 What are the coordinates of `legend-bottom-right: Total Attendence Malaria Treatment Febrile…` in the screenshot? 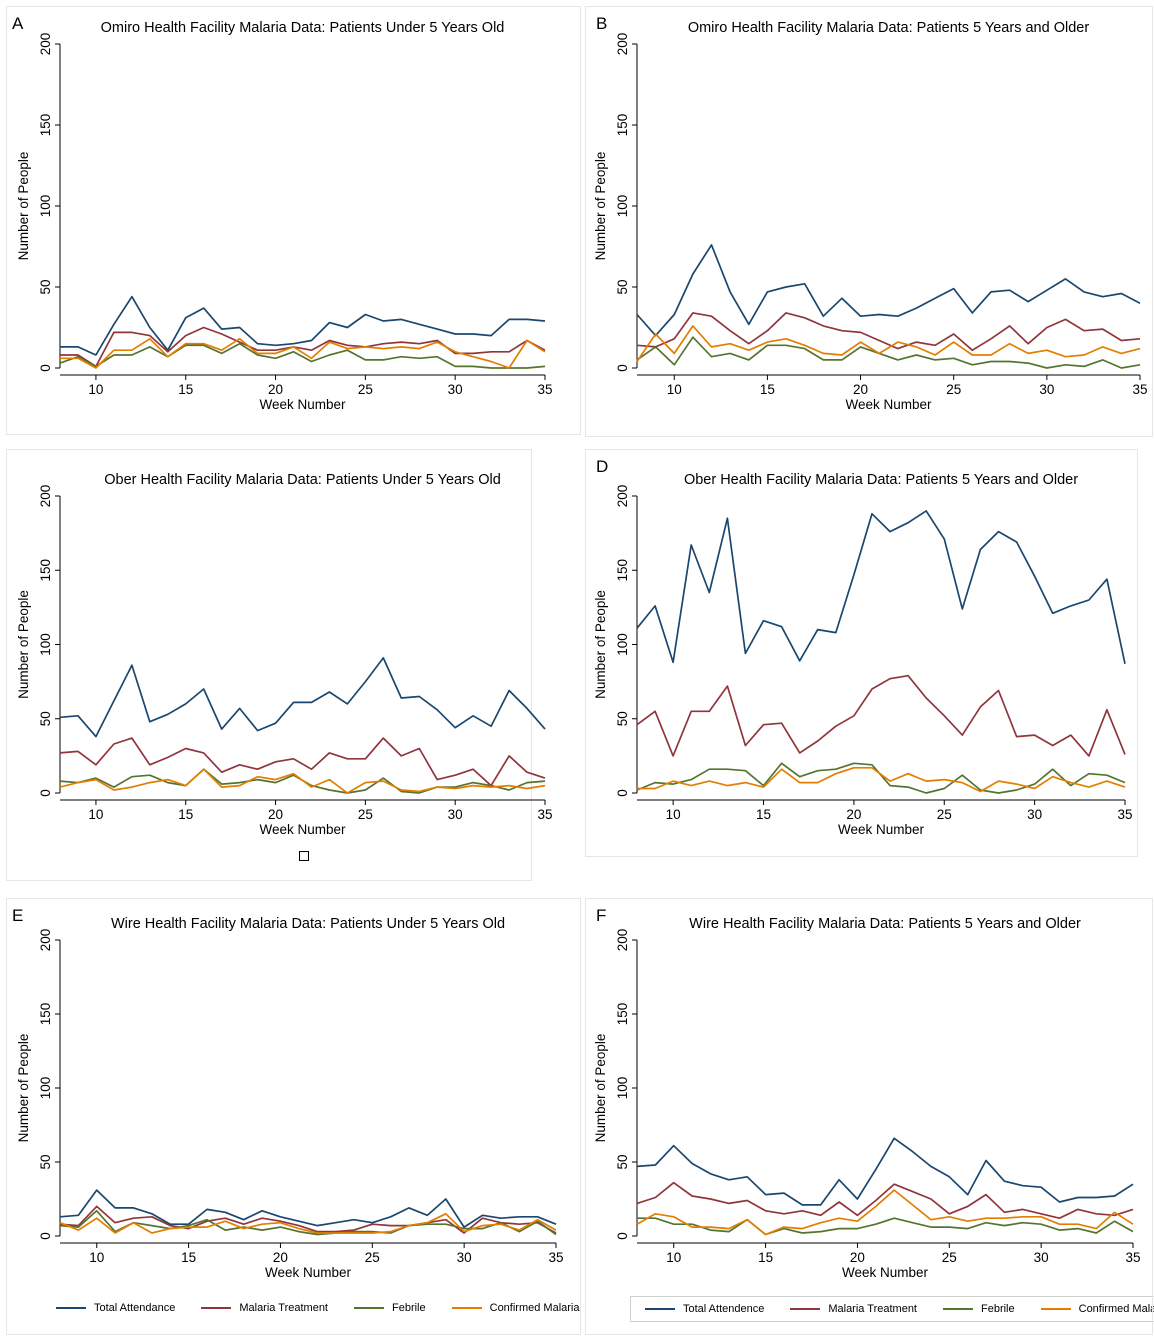 It's located at (892, 1309).